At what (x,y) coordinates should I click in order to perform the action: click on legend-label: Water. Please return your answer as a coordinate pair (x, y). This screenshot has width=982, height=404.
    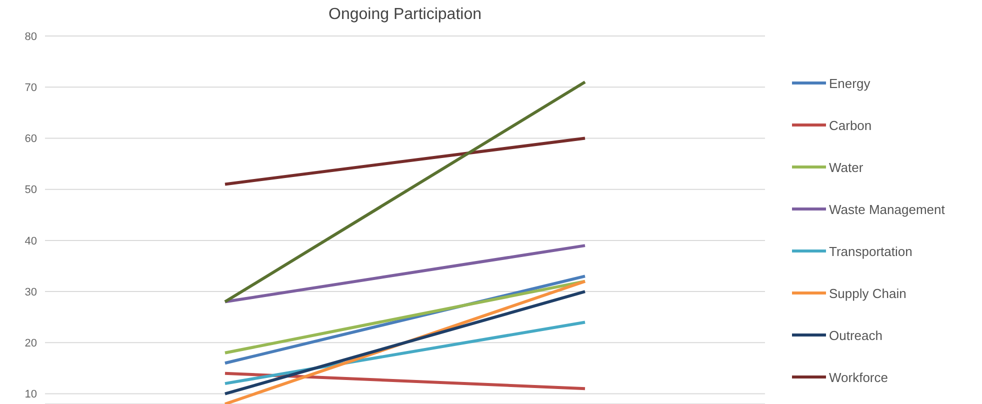
    Looking at the image, I should click on (846, 167).